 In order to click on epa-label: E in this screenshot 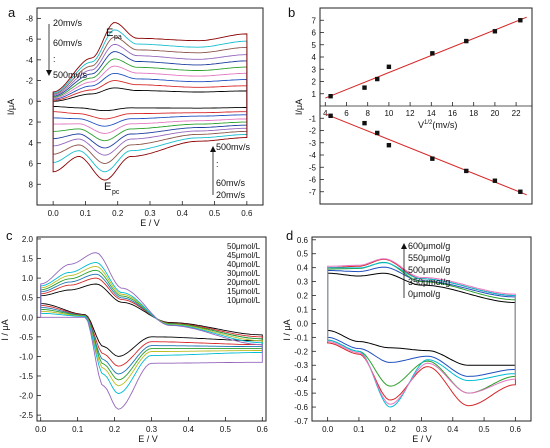, I will do `click(109, 33)`.